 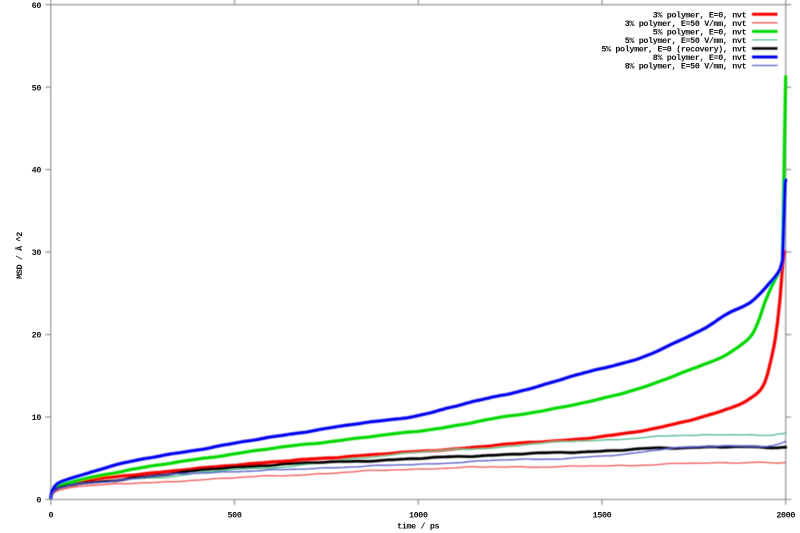 I want to click on svg-text: 1500, so click(x=602, y=516).